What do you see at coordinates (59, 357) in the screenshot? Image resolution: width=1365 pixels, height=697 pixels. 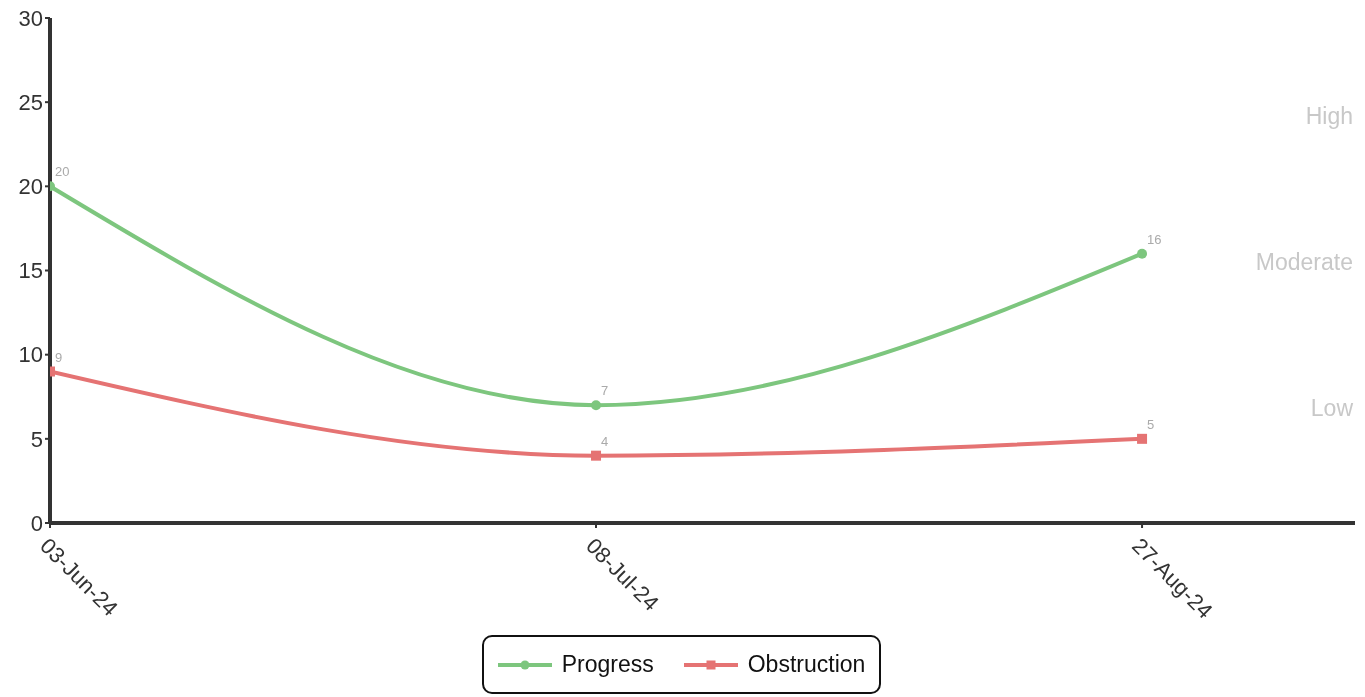 I see `data-label: 9` at bounding box center [59, 357].